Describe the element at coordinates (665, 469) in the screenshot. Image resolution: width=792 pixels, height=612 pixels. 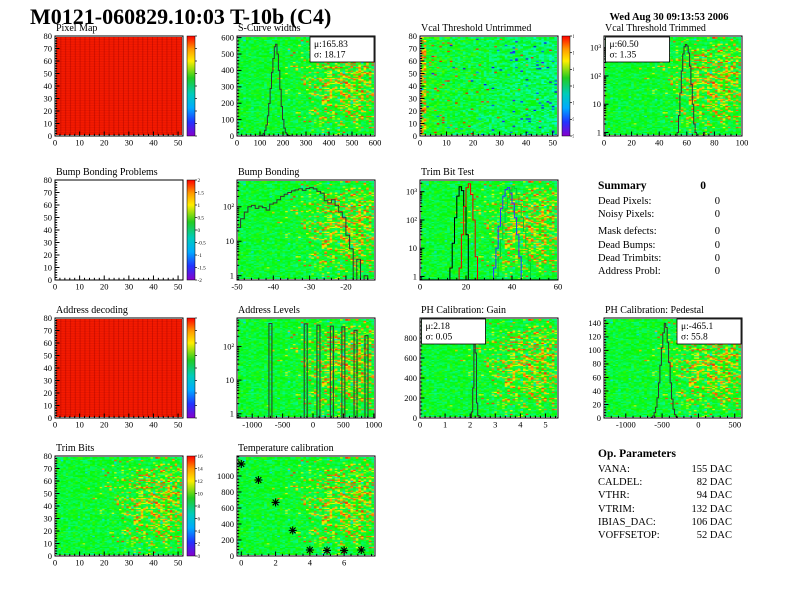
I see `panel-row: VANA: 155 DAC` at that location.